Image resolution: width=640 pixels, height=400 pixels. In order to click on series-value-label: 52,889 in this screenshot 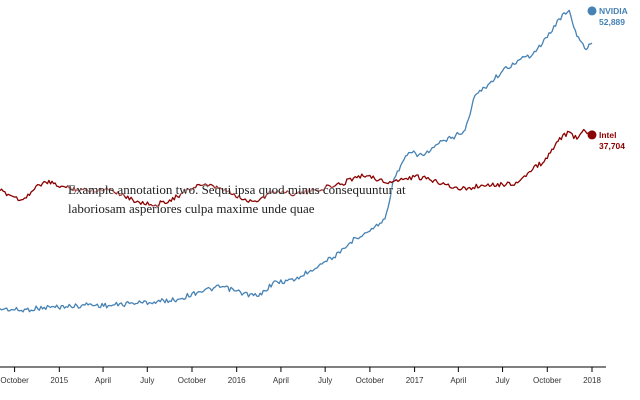, I will do `click(612, 22)`.